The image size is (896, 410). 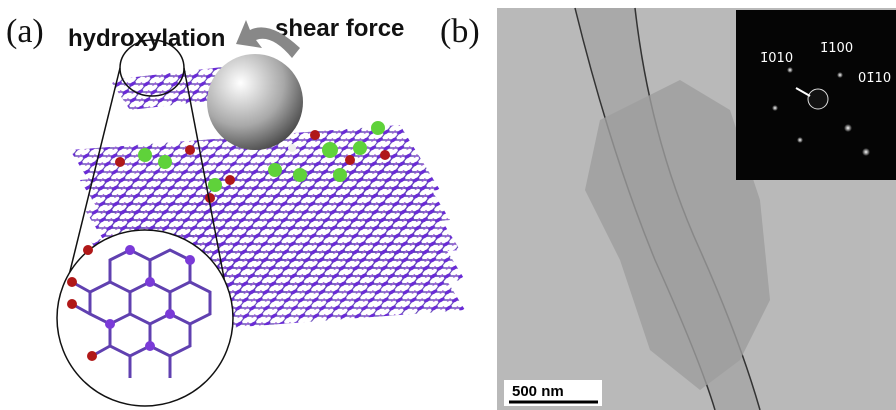 I want to click on annotation: hydroxylation, so click(x=146, y=38).